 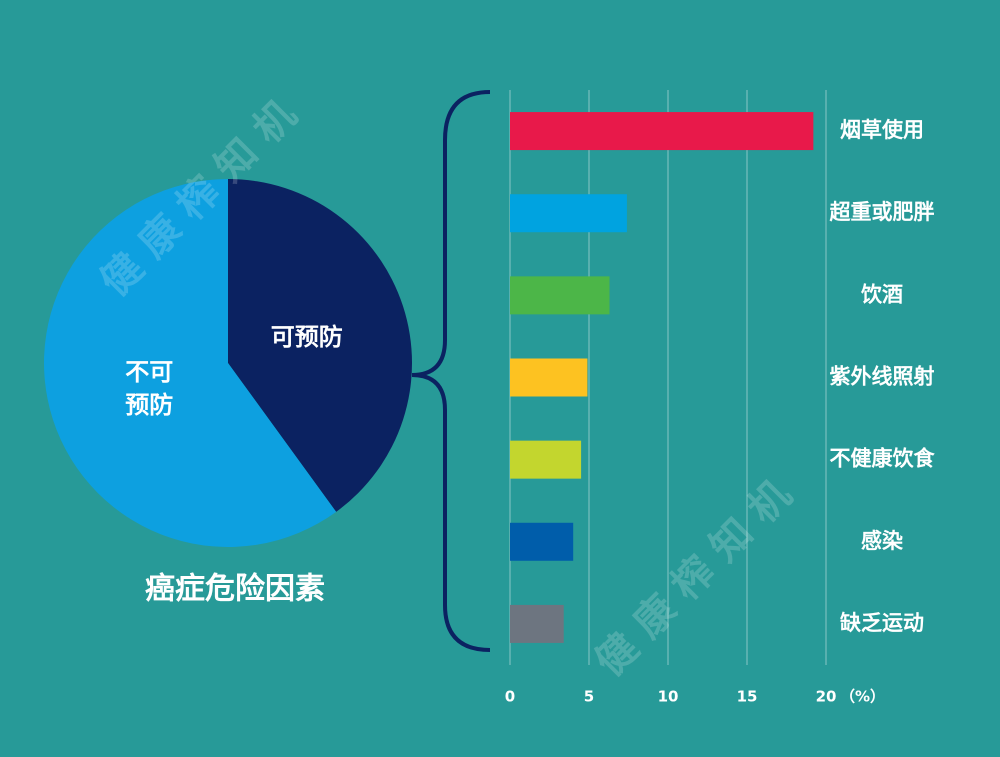 I want to click on category-label: 烟草使用, so click(x=882, y=130).